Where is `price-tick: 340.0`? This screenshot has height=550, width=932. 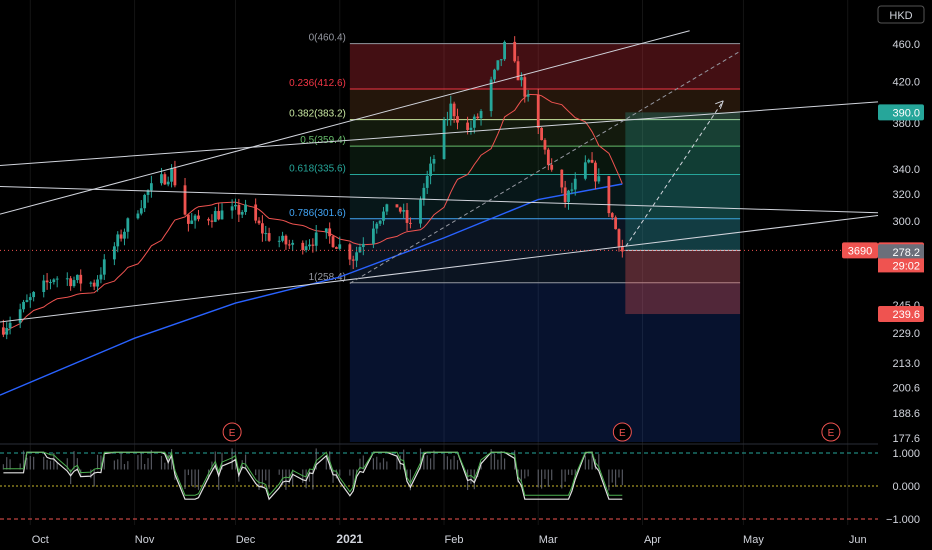
price-tick: 340.0 is located at coordinates (906, 170).